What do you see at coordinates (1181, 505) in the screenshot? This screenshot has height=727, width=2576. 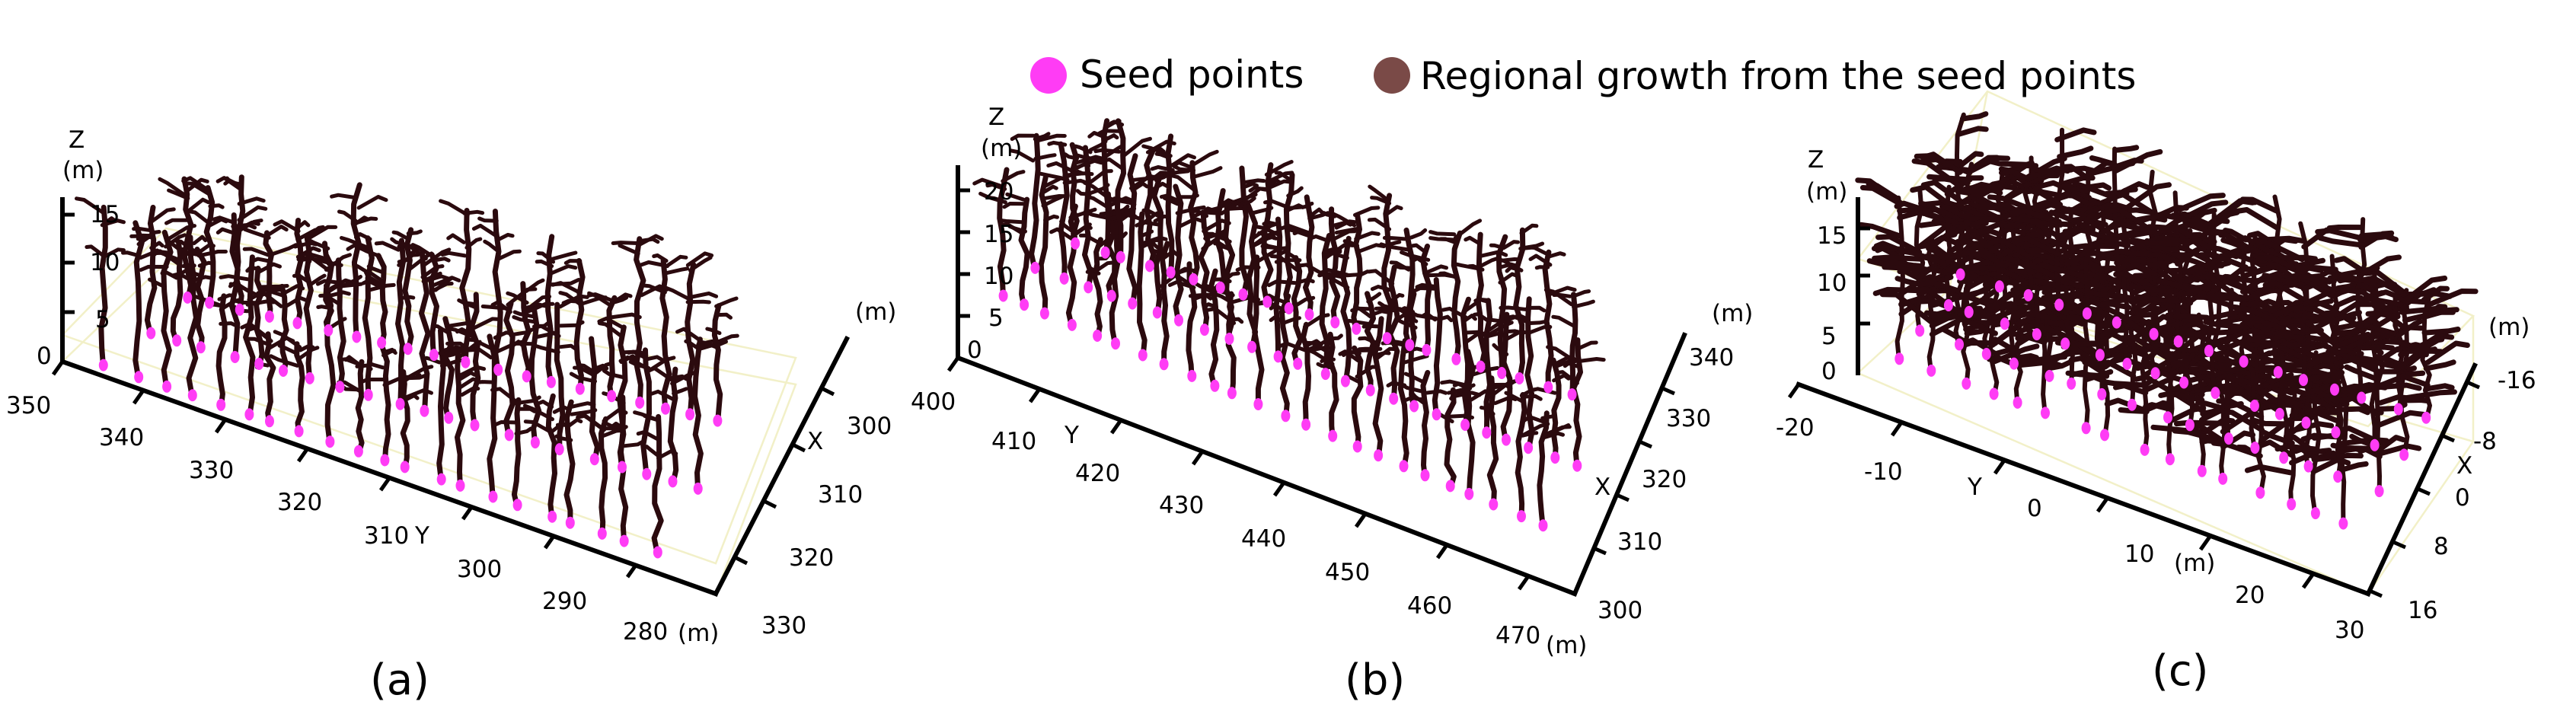 I see `panel-b-y-tick-label: 430` at bounding box center [1181, 505].